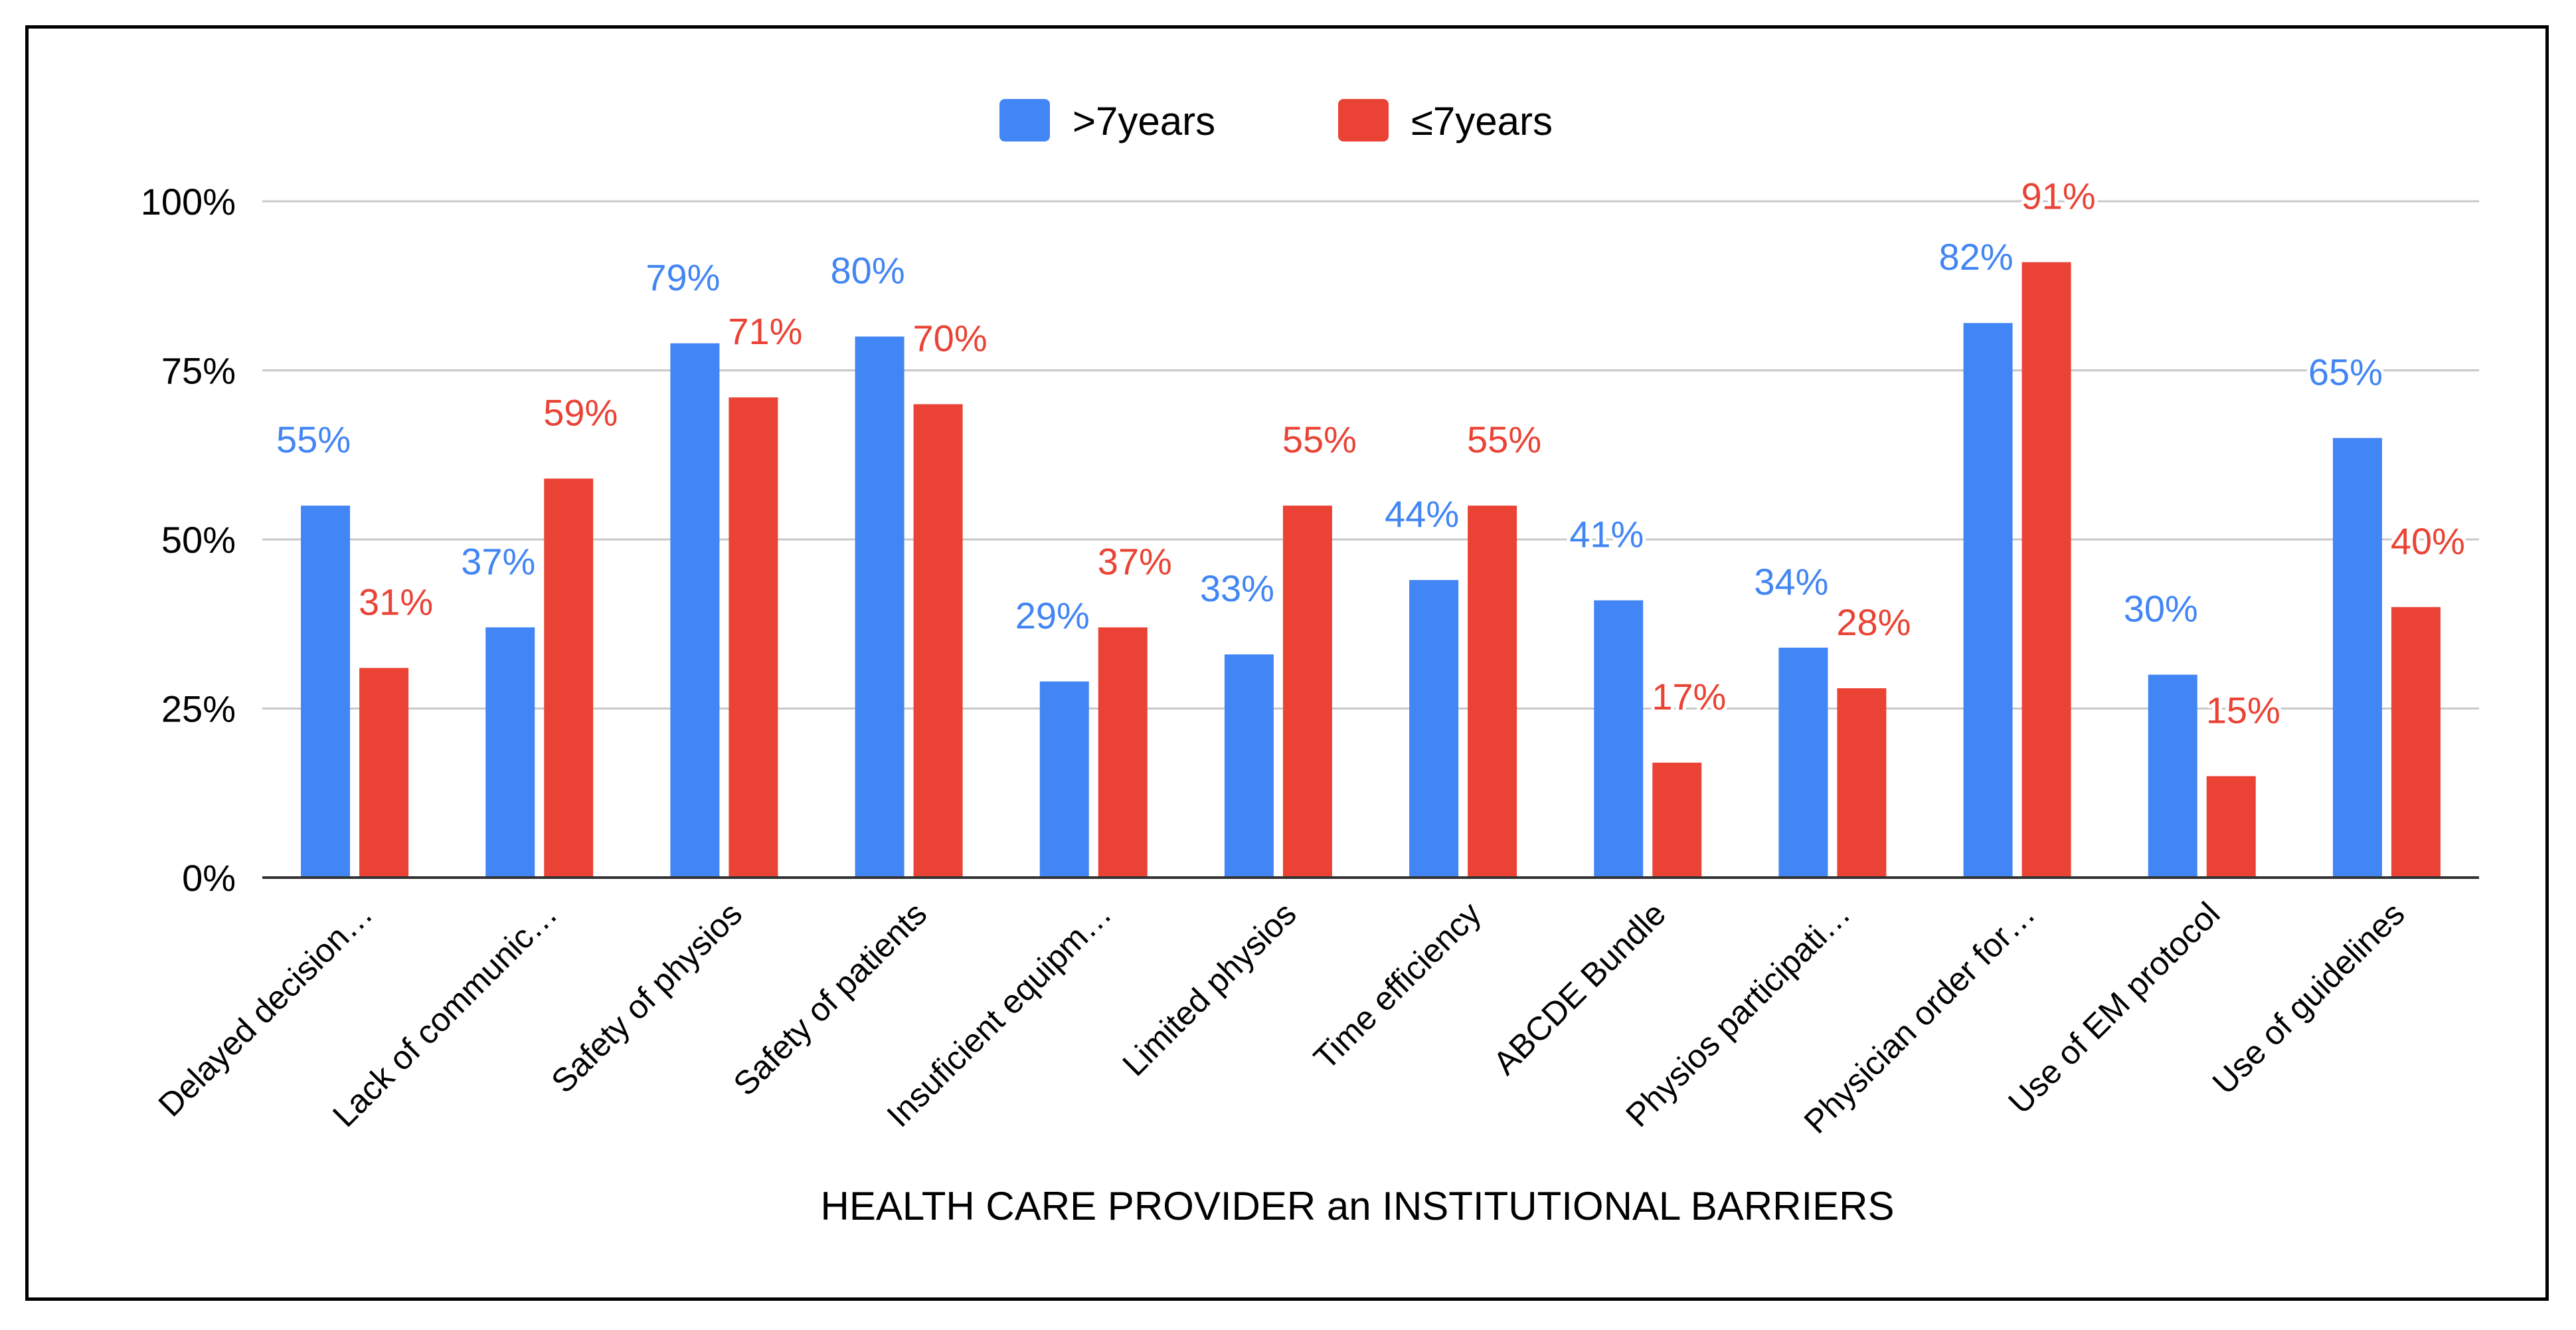 This screenshot has height=1330, width=2576. I want to click on data-label-le7years: 71%, so click(765, 331).